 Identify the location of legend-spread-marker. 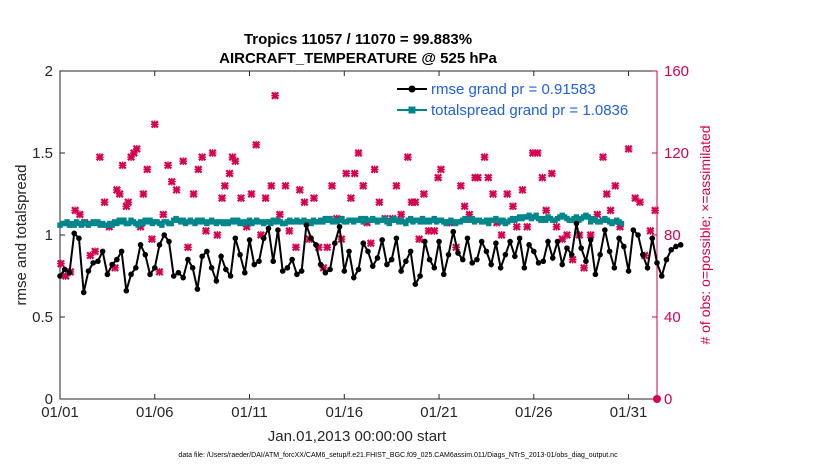
(412, 110).